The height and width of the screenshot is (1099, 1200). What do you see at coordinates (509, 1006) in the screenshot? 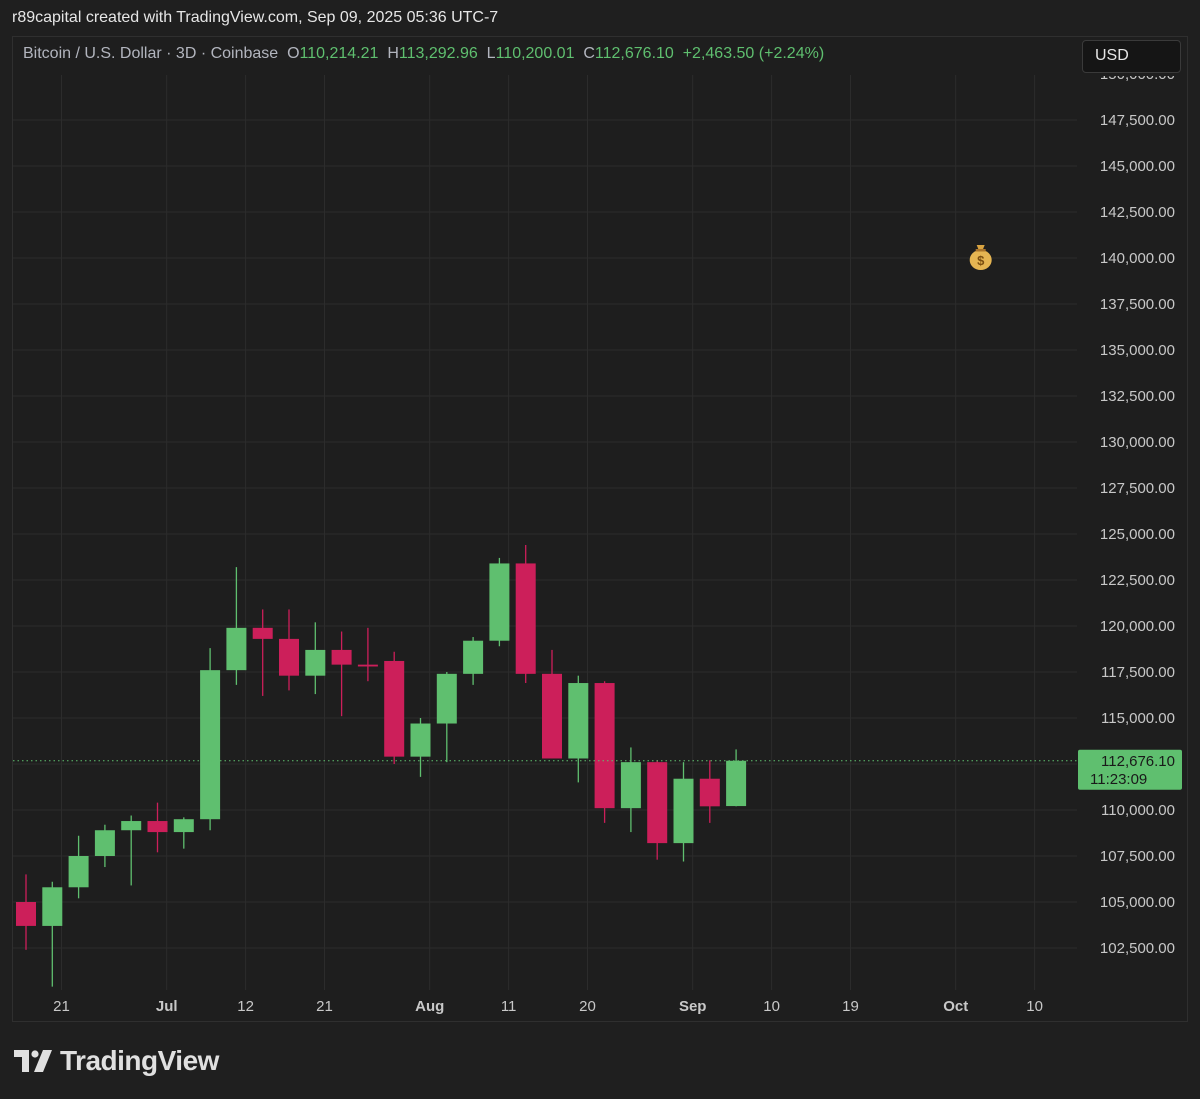
I see `time-tick-label: 11` at bounding box center [509, 1006].